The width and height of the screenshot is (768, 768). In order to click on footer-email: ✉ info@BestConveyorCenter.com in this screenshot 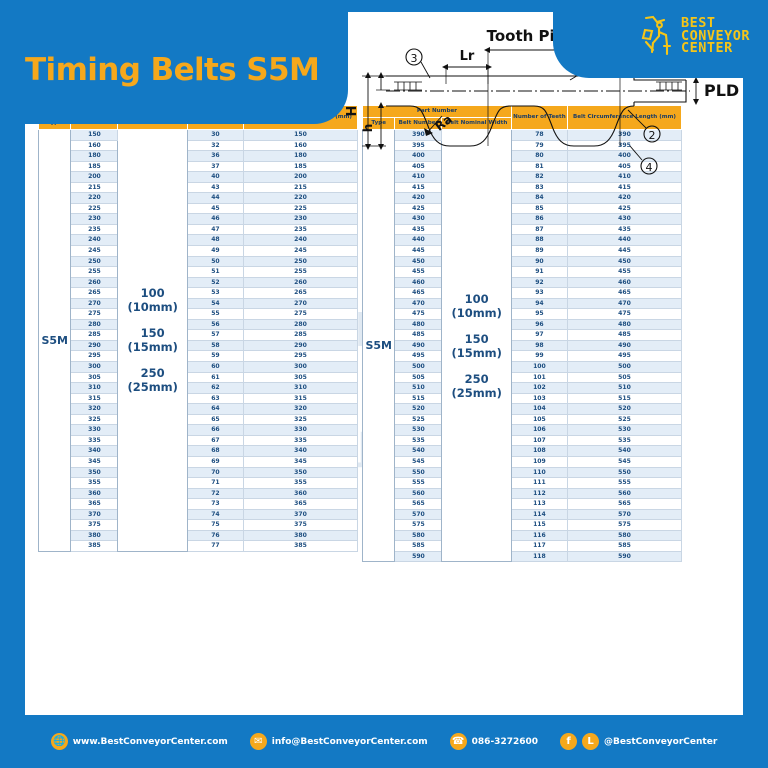, I will do `click(338, 741)`.